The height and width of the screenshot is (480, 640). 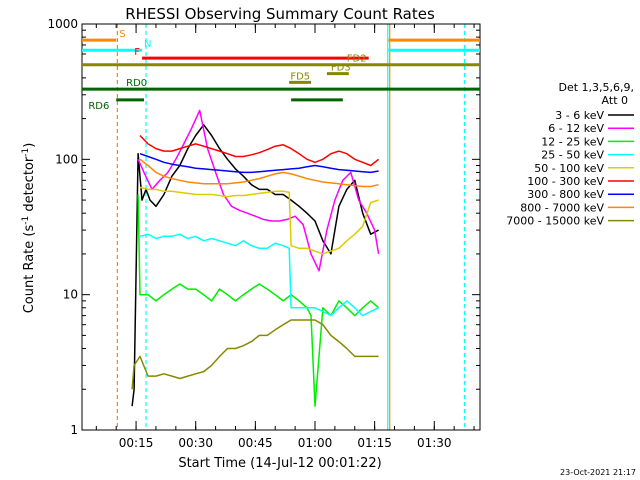 I want to click on x-tick-label-6: 01:30, so click(x=434, y=443).